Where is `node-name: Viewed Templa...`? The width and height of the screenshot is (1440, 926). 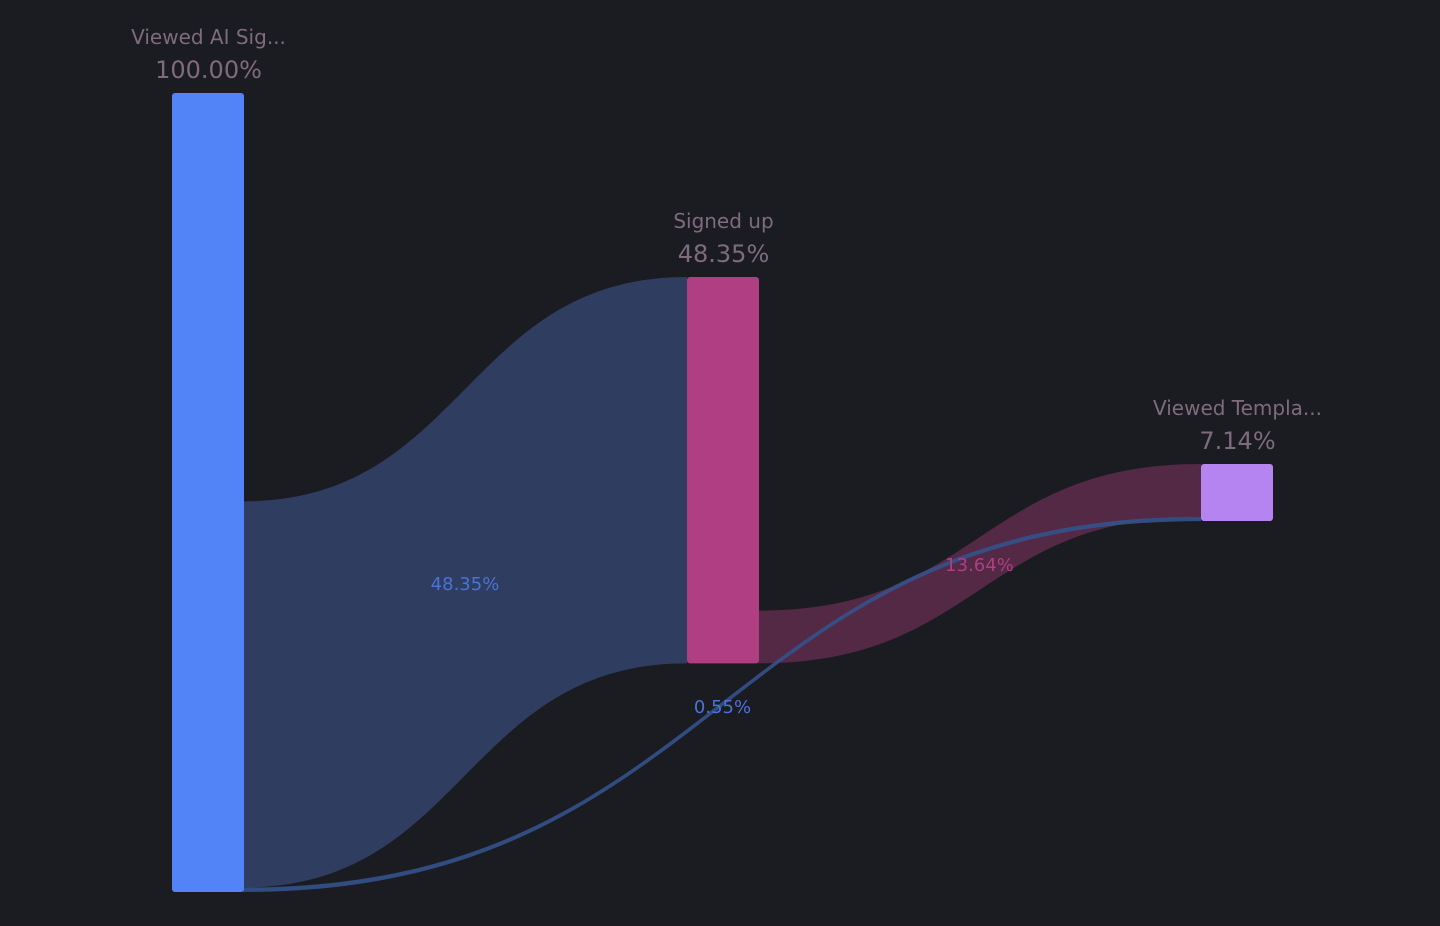 node-name: Viewed Templa... is located at coordinates (1237, 408).